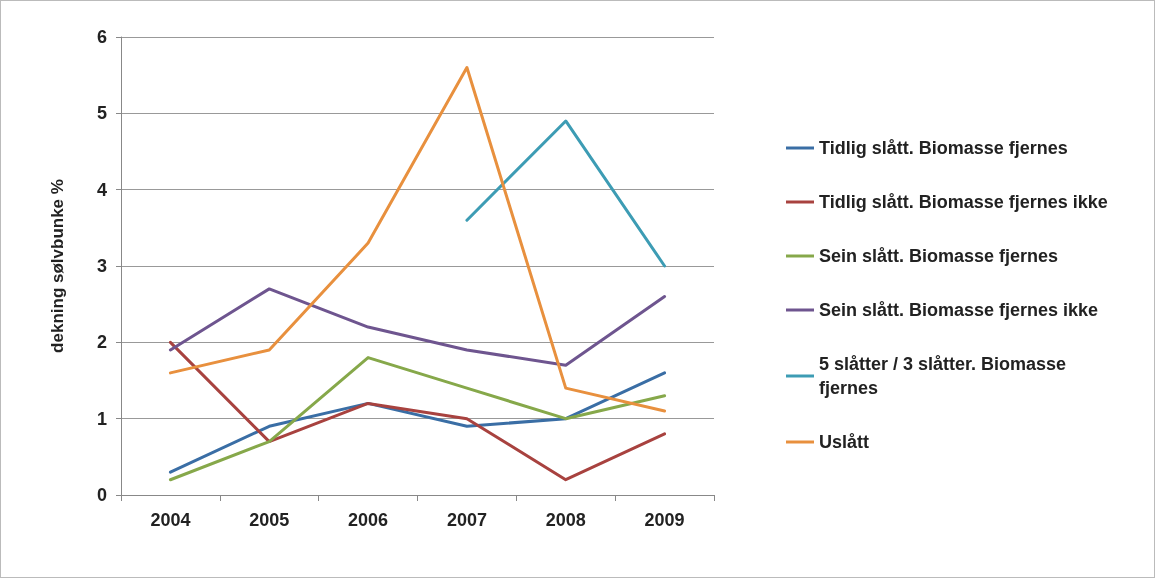 The height and width of the screenshot is (578, 1155). I want to click on legend-label: Sein slått. Biomasse fjernes, so click(939, 256).